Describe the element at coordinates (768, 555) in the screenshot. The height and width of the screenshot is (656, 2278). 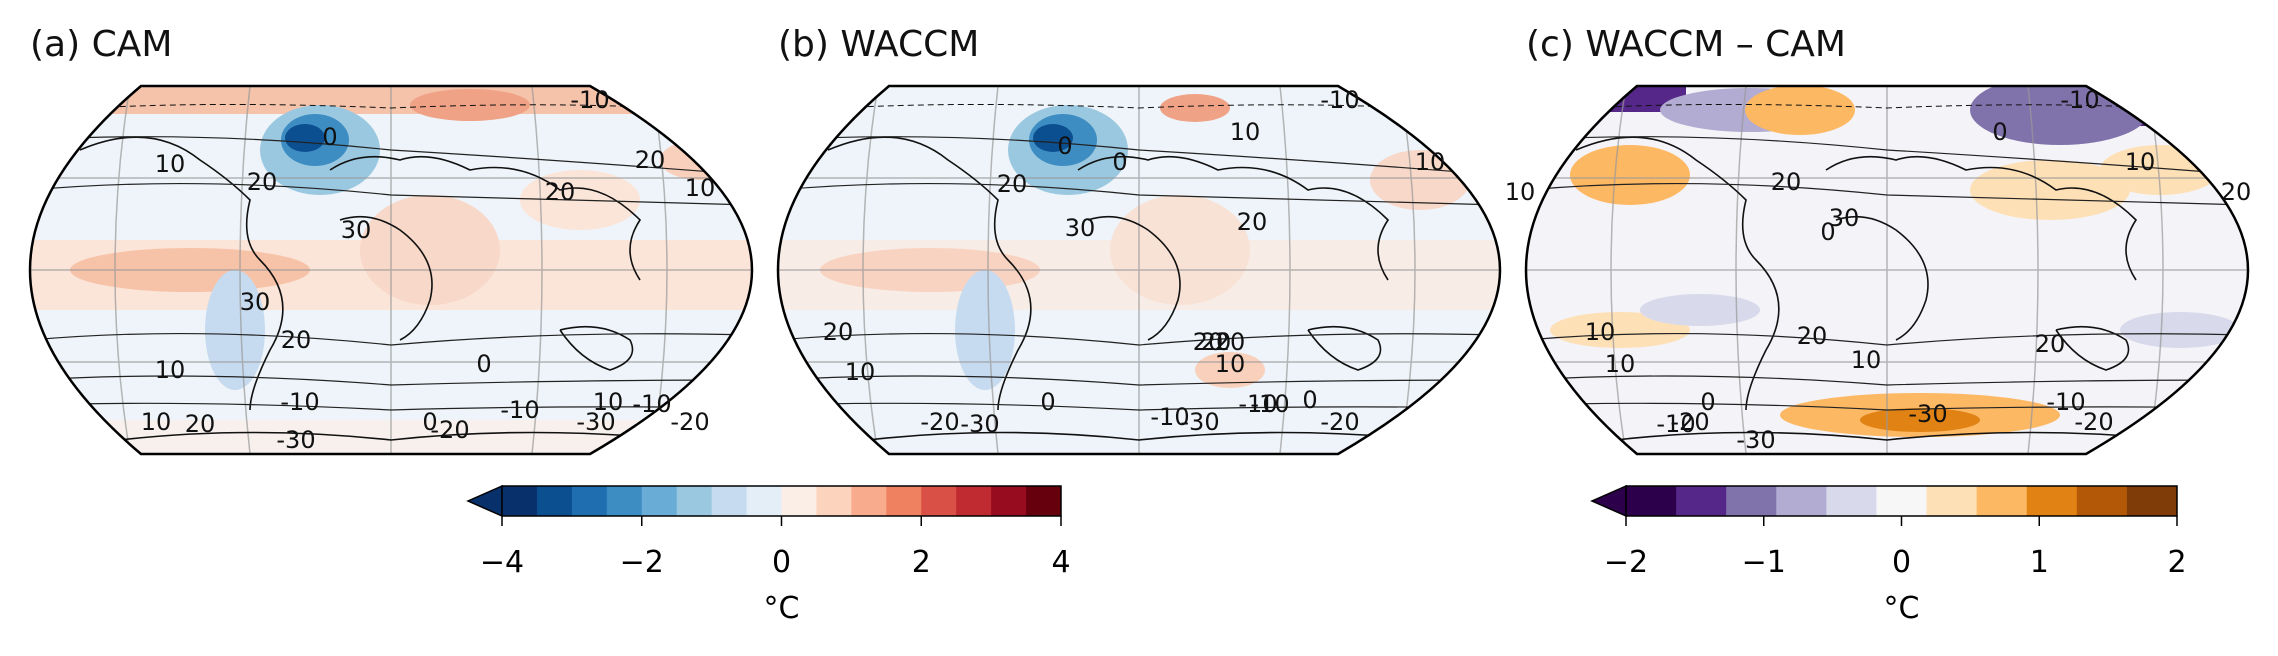
I see `colorbar-temperature: −4 −2 0 2 4 °C` at that location.